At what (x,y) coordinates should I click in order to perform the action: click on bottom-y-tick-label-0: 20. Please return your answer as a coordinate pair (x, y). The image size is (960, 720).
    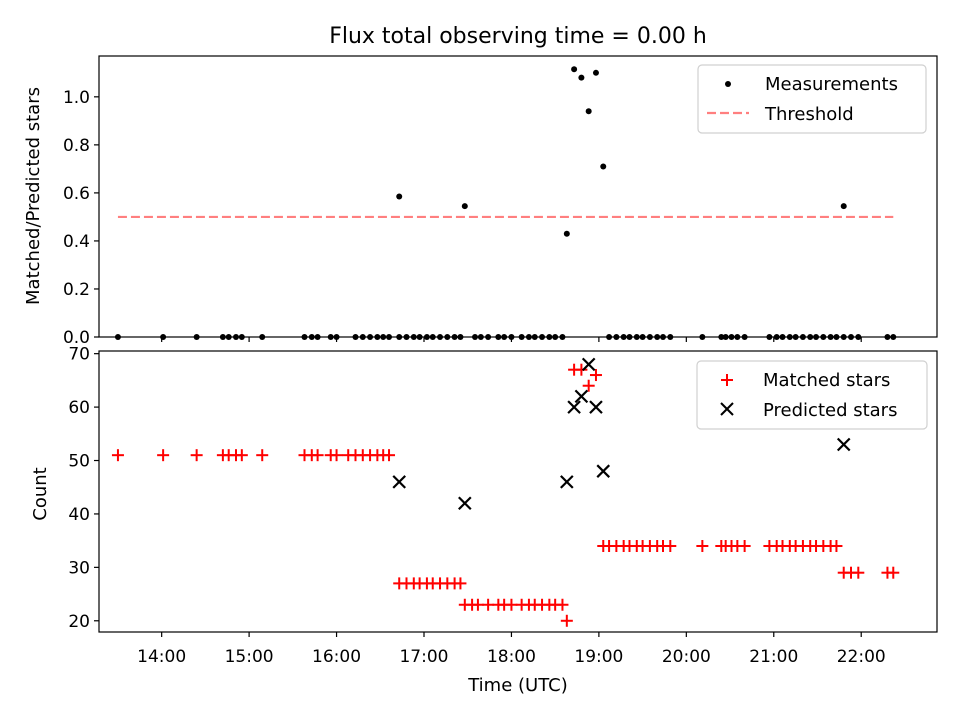
    Looking at the image, I should click on (79, 622).